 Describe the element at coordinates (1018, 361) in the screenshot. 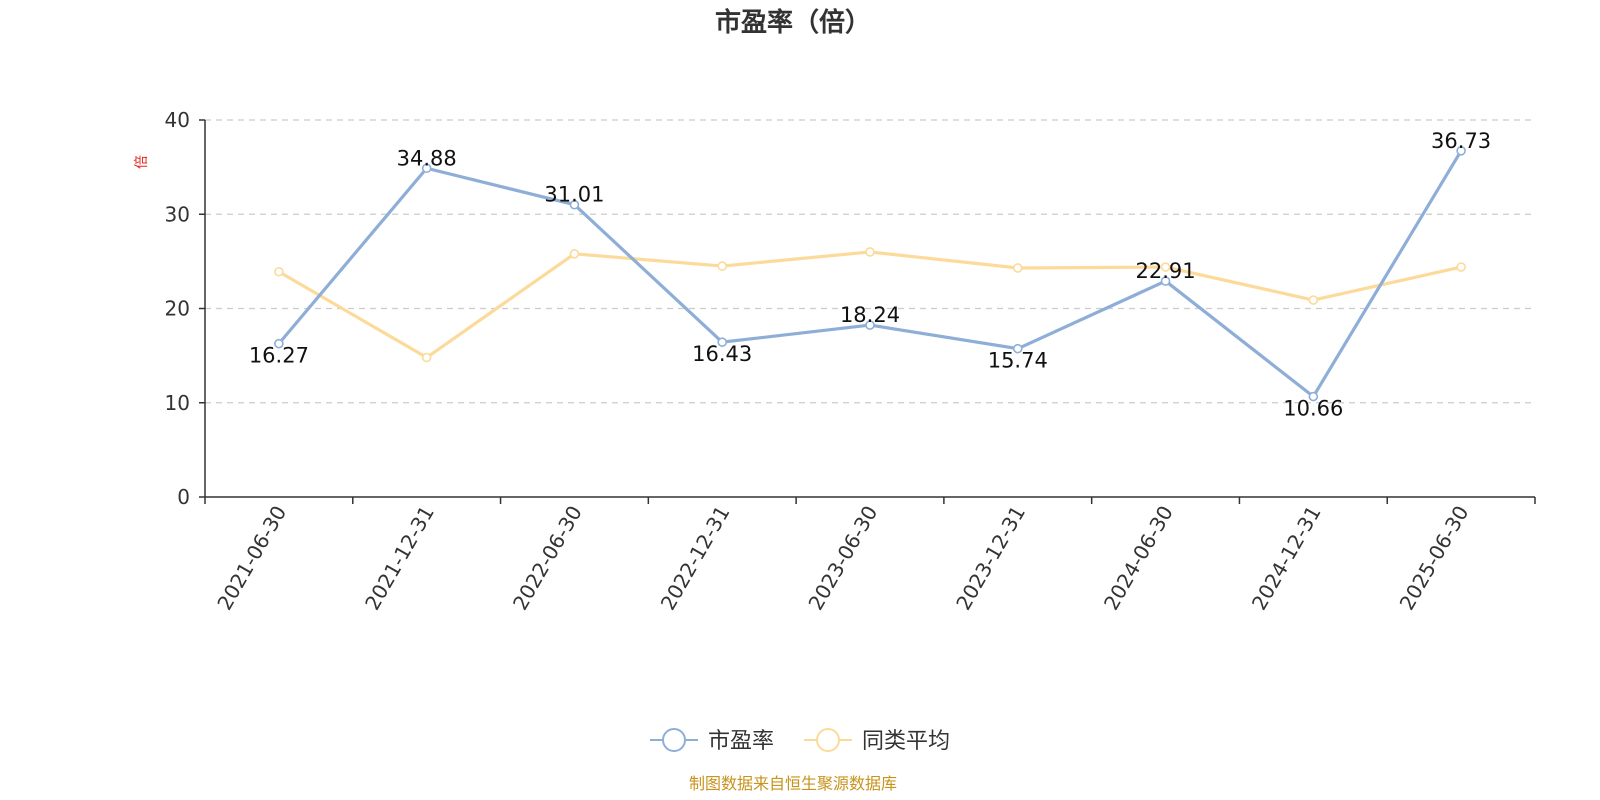

I see `data-label: 15.74` at that location.